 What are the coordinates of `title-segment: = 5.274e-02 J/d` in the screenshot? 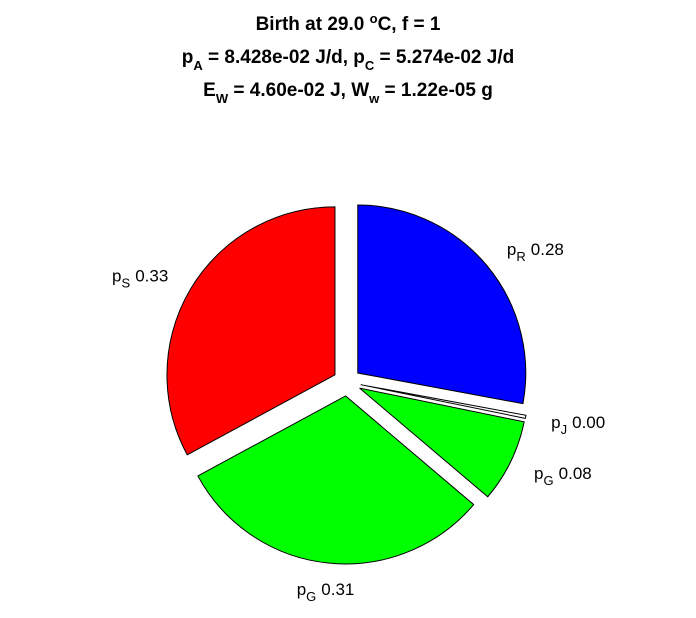 It's located at (444, 57).